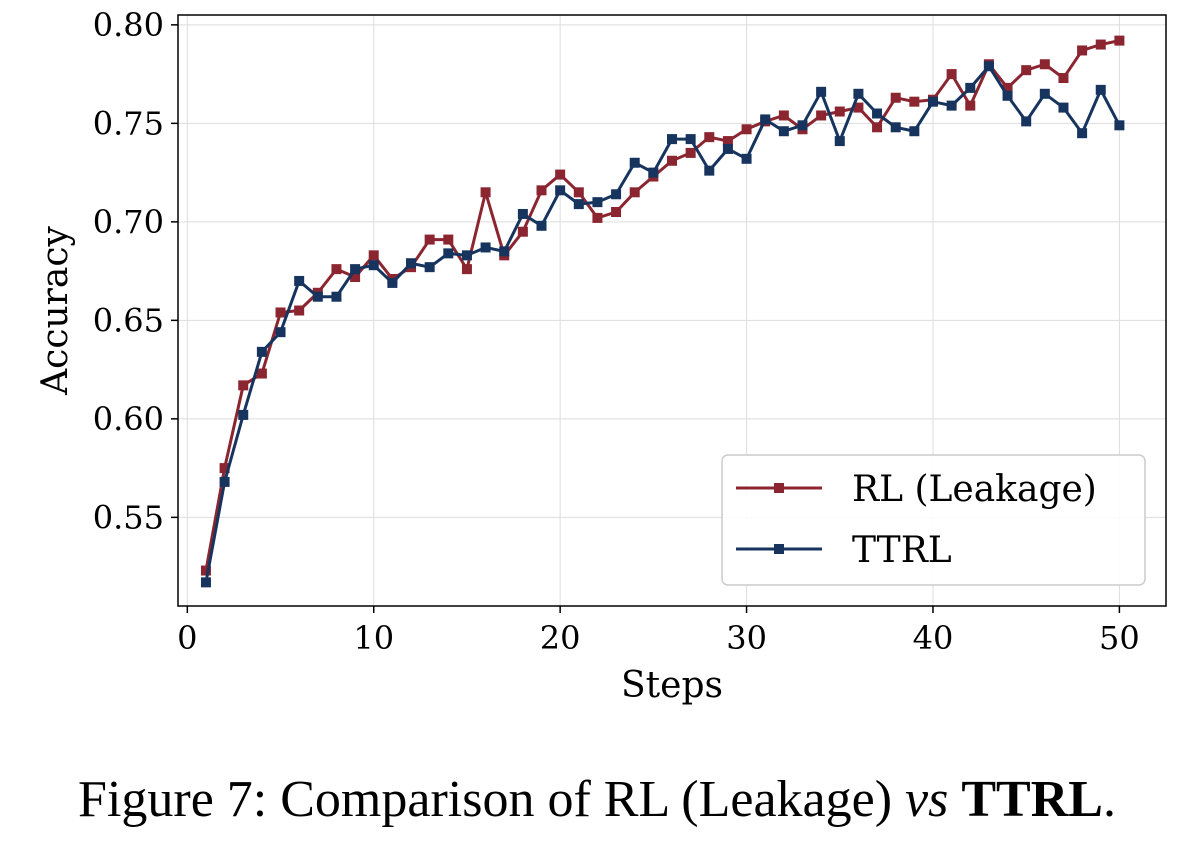  Describe the element at coordinates (779, 488) in the screenshot. I see `legend-marker-rl-leakage` at that location.